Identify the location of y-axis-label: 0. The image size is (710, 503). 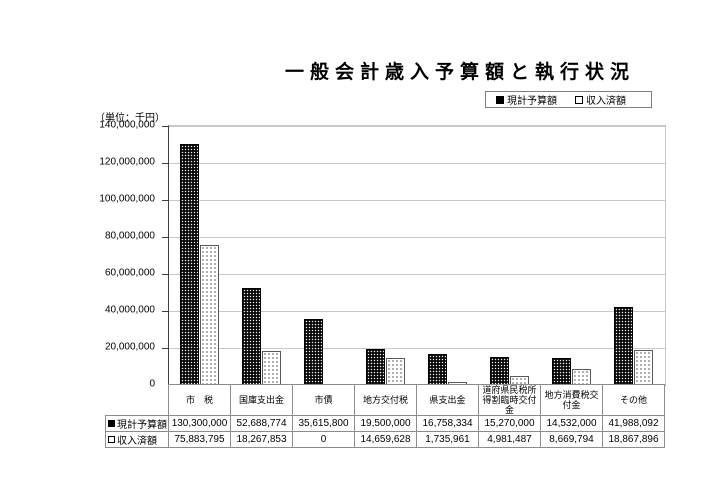
(152, 384).